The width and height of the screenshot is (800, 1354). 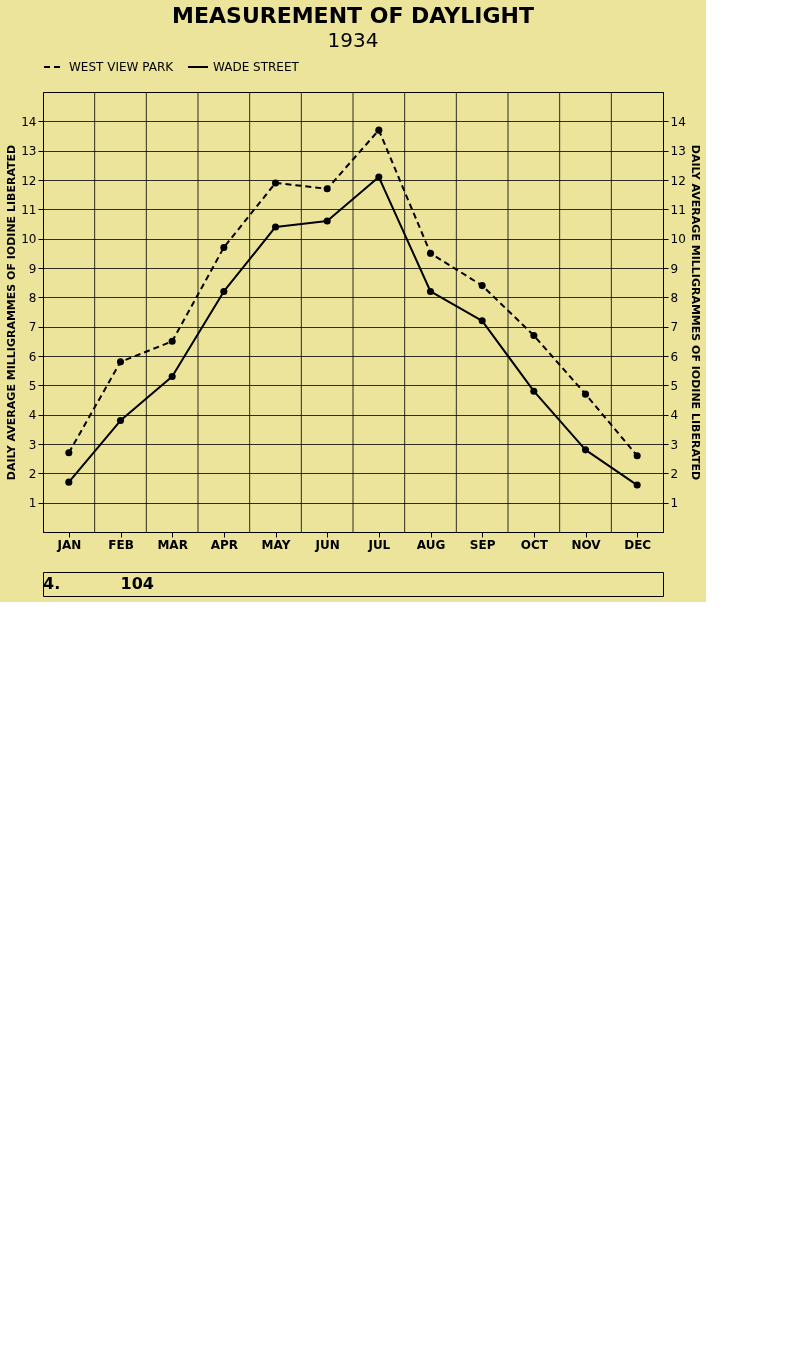 What do you see at coordinates (29, 180) in the screenshot?
I see `y-tick-label: 12` at bounding box center [29, 180].